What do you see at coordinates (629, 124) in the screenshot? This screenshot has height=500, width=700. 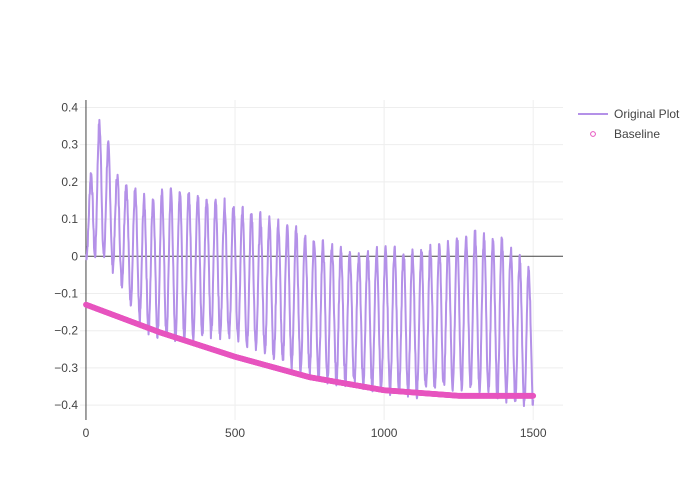 I see `legend: Original Plot Baseline` at bounding box center [629, 124].